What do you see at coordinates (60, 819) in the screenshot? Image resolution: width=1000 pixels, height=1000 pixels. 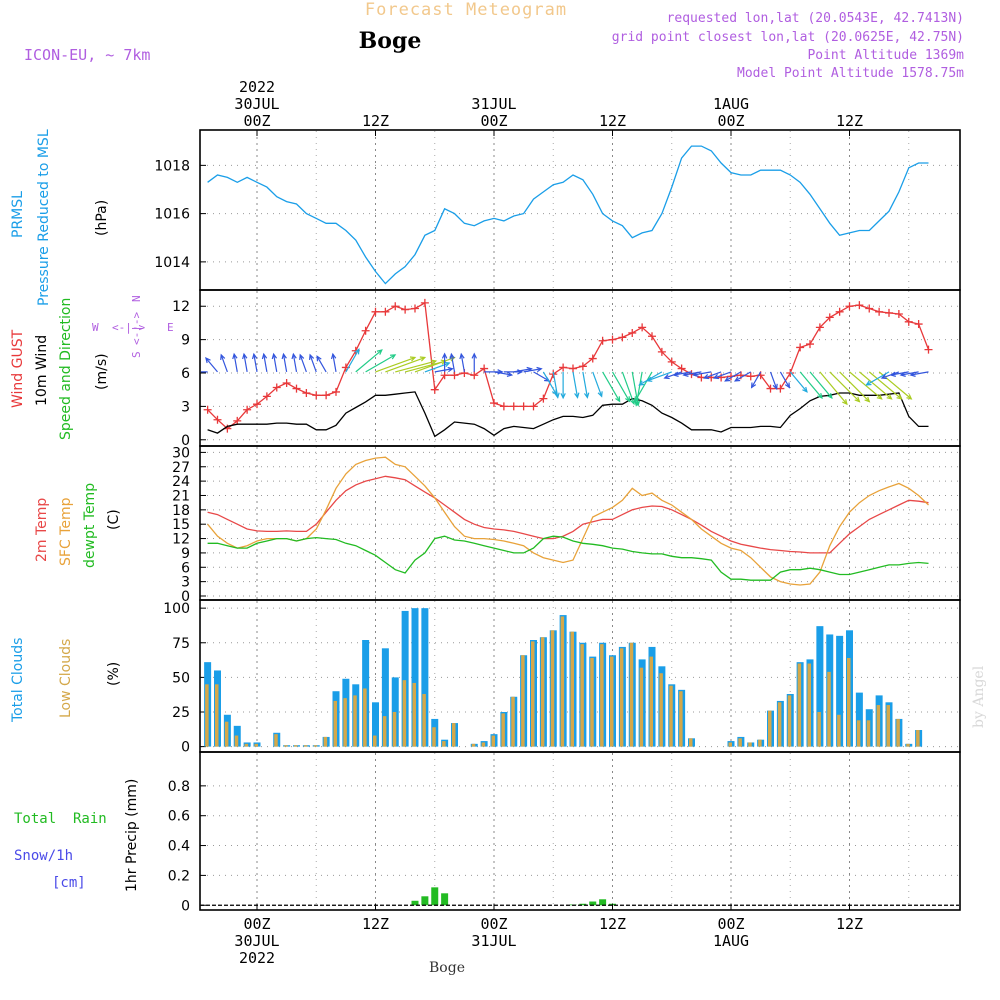 I see `rain-label: Total Rain` at bounding box center [60, 819].